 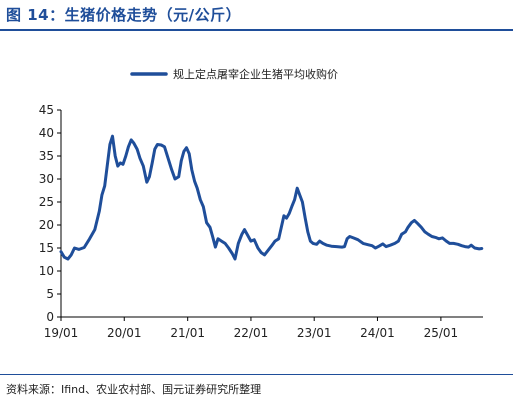 I want to click on y-tick-label: 35, so click(x=46, y=156).